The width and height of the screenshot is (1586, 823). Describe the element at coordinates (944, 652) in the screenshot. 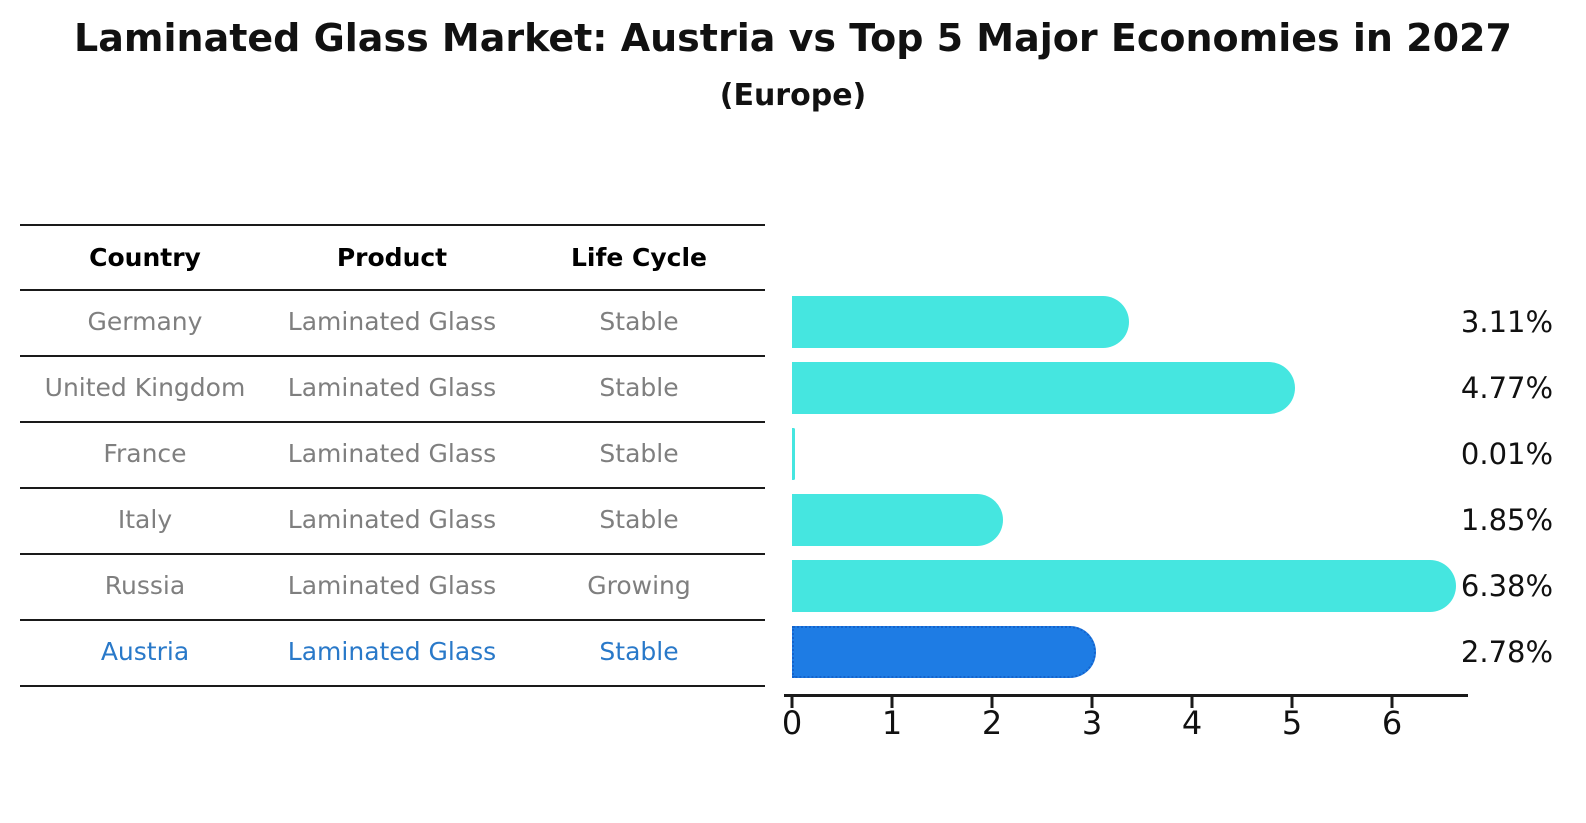

I see `bar-austria` at that location.